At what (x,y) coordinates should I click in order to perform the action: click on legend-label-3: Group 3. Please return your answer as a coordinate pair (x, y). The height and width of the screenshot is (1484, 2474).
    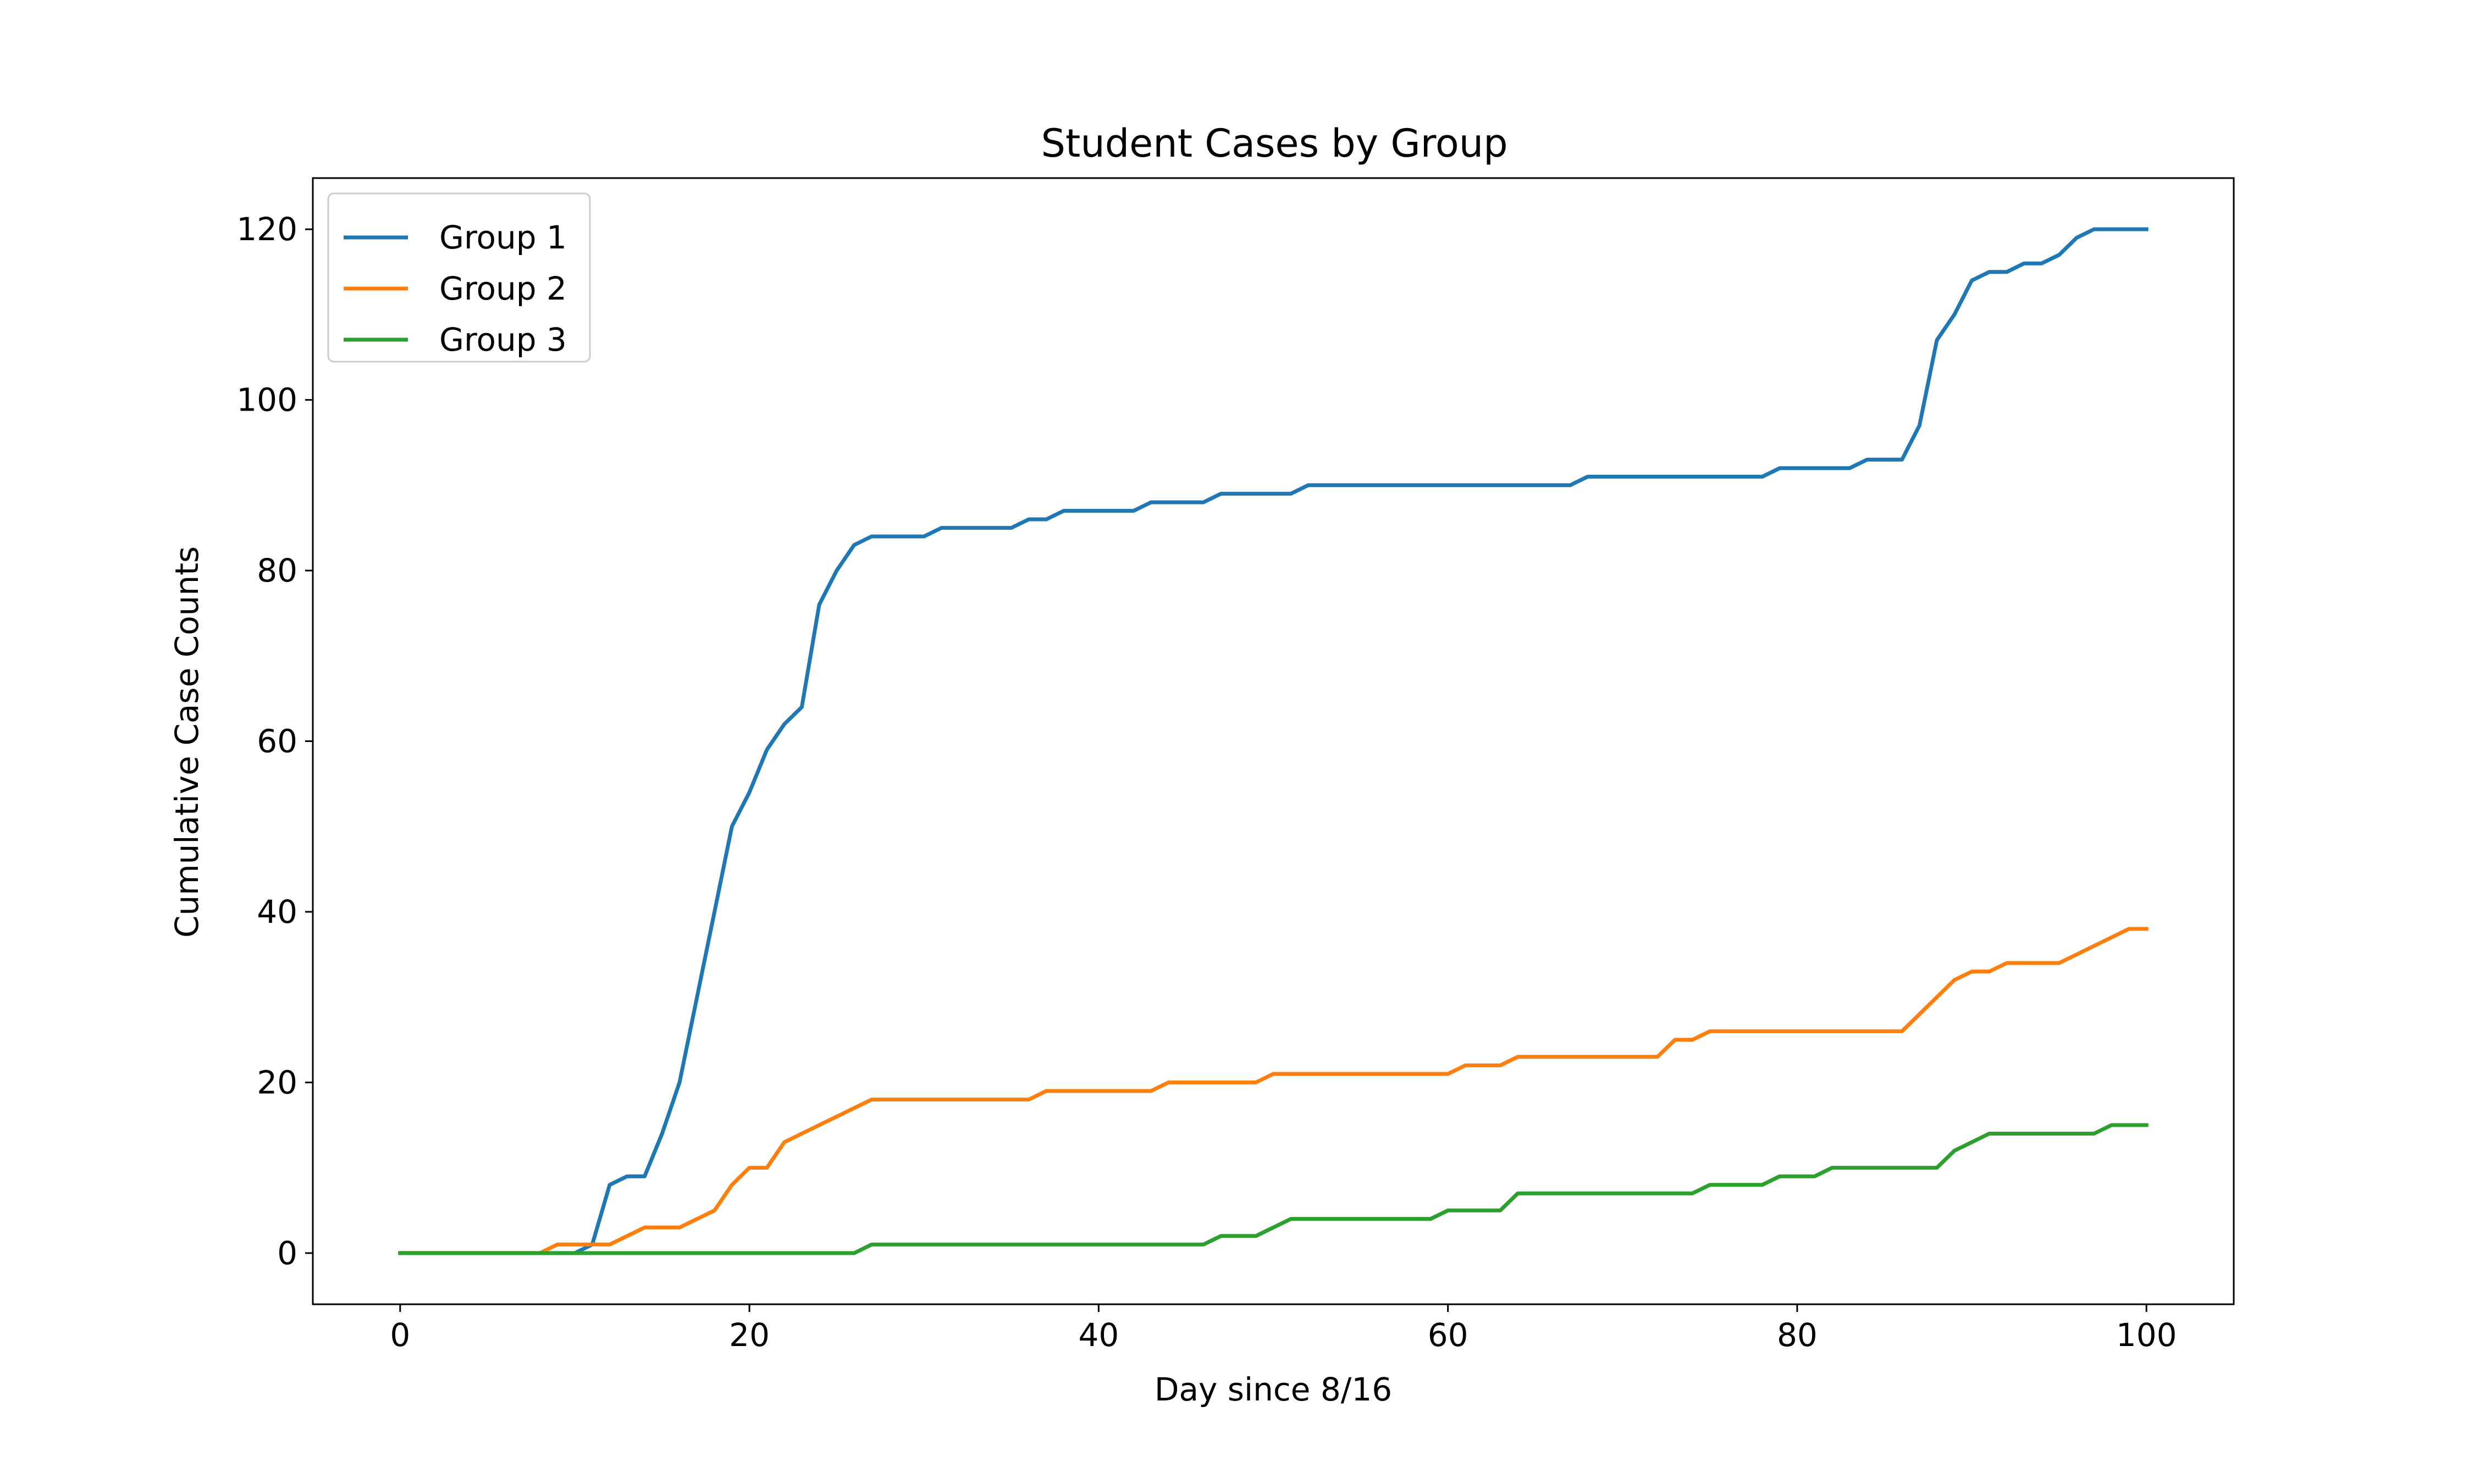
    Looking at the image, I should click on (503, 339).